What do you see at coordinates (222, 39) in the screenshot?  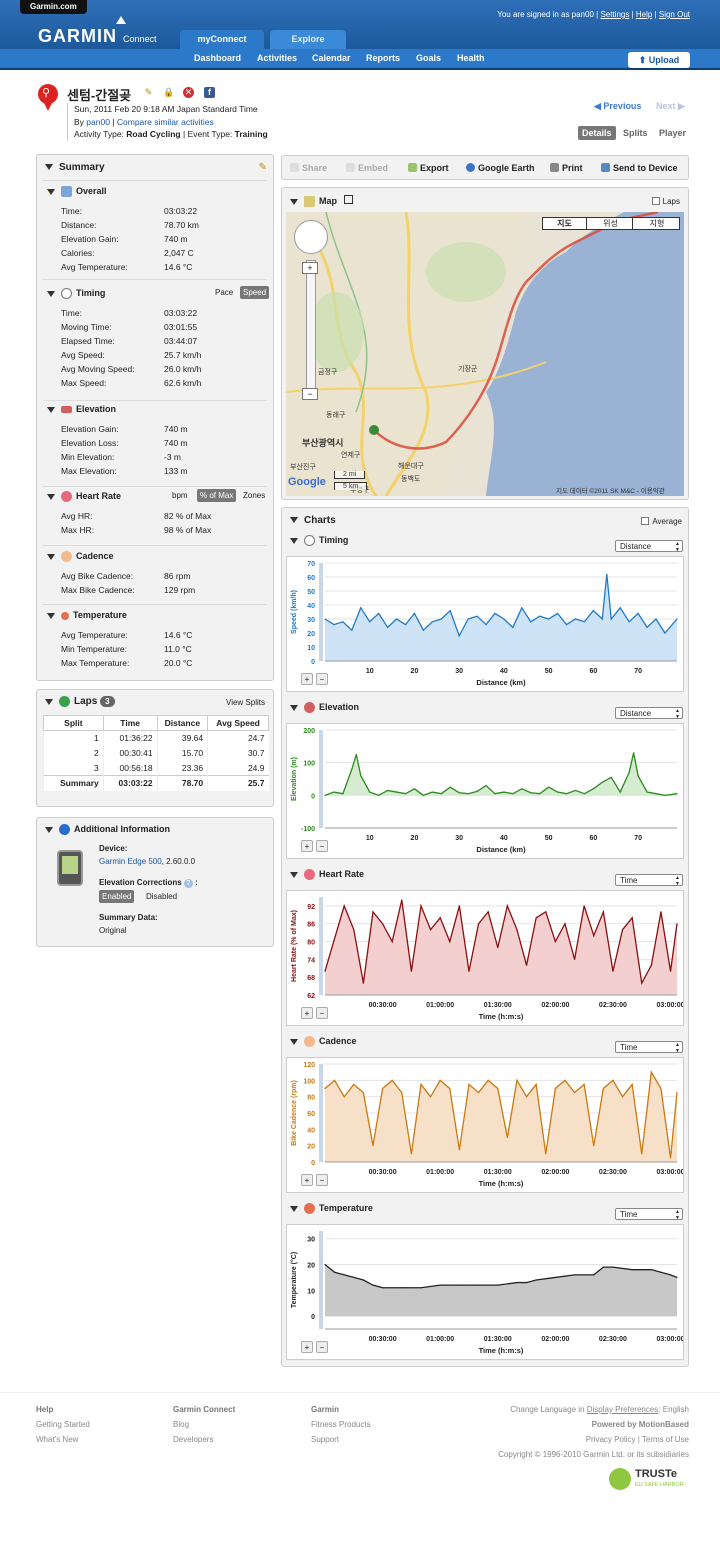 I see `tab-myconnect: myConnect` at bounding box center [222, 39].